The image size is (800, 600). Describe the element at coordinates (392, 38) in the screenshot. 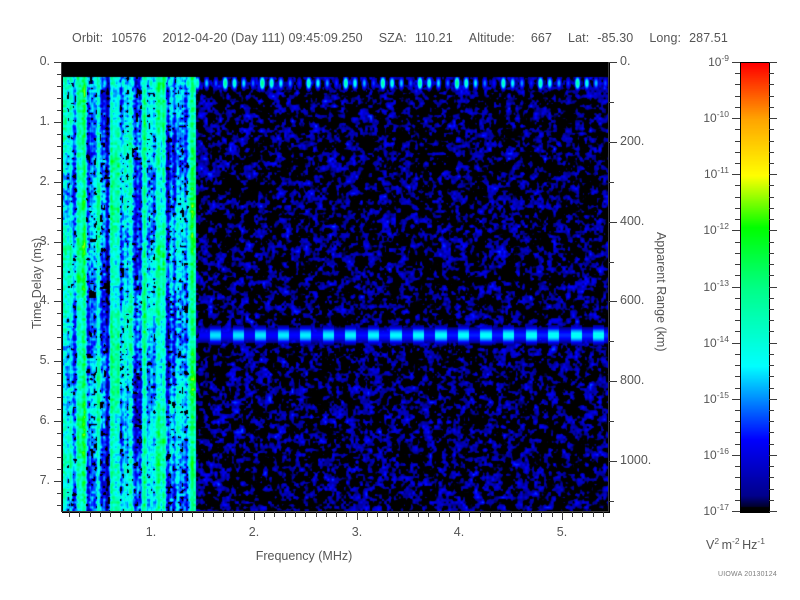

I see `sza-label: SZA:` at that location.